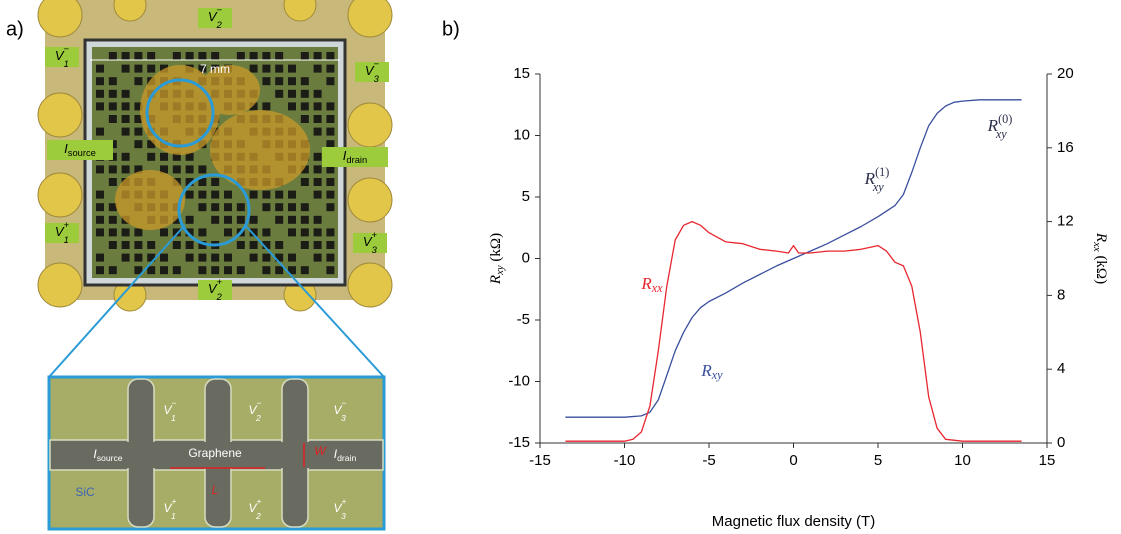  I want to click on label-part: source, so click(82, 153).